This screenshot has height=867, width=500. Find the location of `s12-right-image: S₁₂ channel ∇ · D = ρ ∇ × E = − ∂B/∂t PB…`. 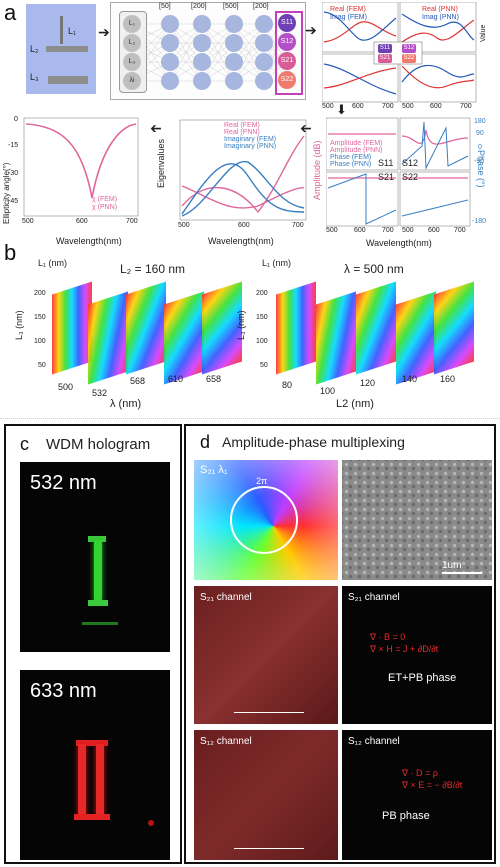

s12-right-image: S₁₂ channel ∇ · D = ρ ∇ × E = − ∂B/∂t PB… is located at coordinates (417, 795).